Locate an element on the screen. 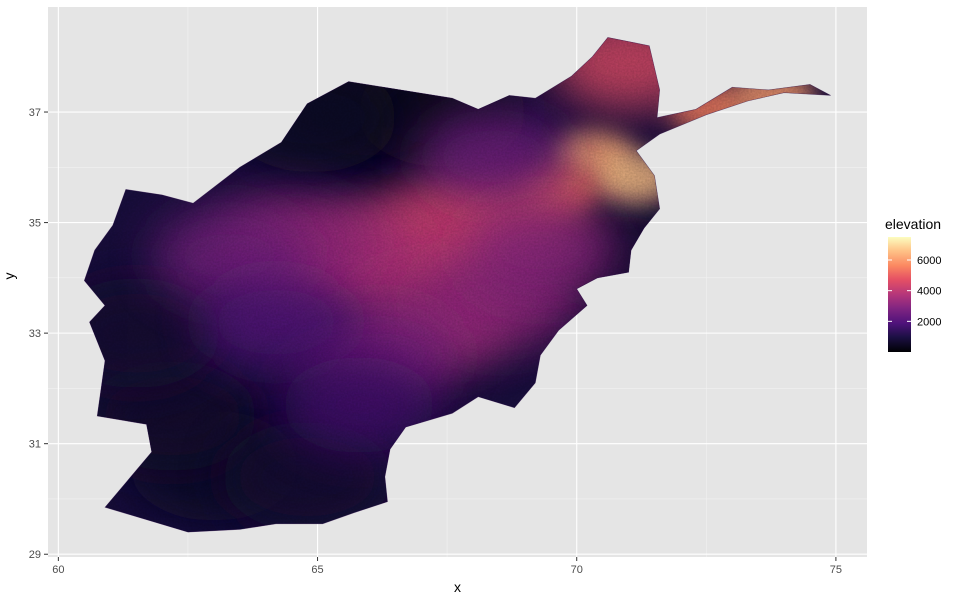 This screenshot has height=602, width=962. x-tick-label: 70 is located at coordinates (577, 570).